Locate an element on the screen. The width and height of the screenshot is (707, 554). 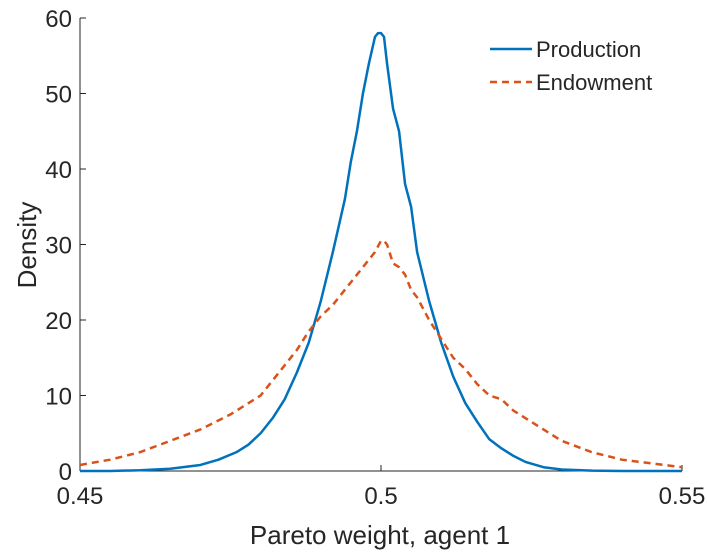
legend-label-production: Production is located at coordinates (588, 49).